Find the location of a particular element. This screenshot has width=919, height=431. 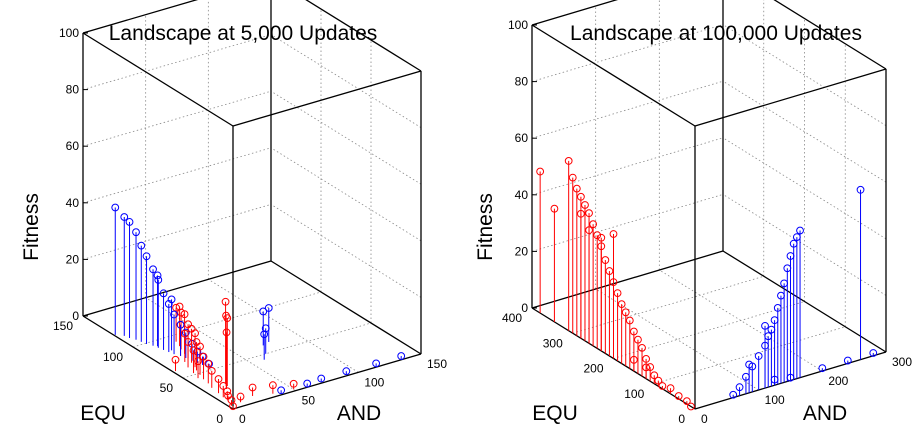

x-tick-label: 200 is located at coordinates (838, 381).